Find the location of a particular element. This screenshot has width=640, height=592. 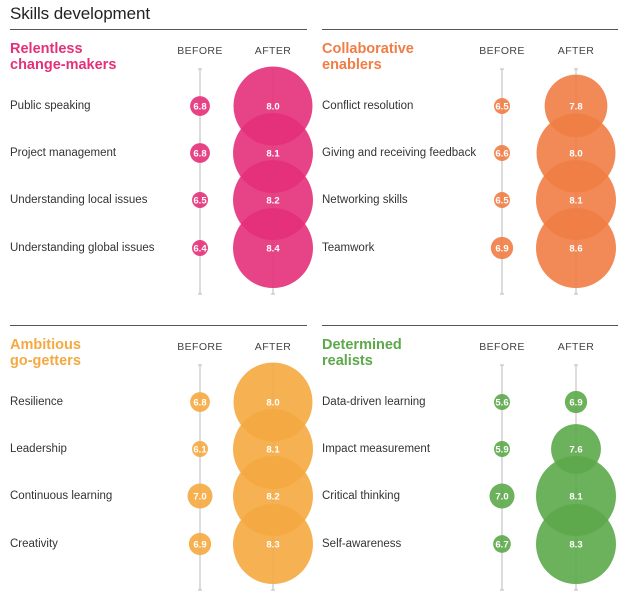

panel-title: Determined realists is located at coordinates (397, 353).